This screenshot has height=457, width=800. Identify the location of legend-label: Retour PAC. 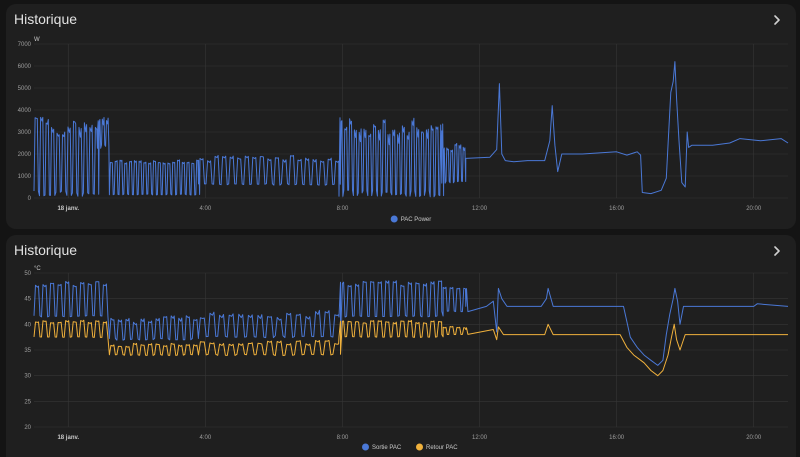
(442, 448).